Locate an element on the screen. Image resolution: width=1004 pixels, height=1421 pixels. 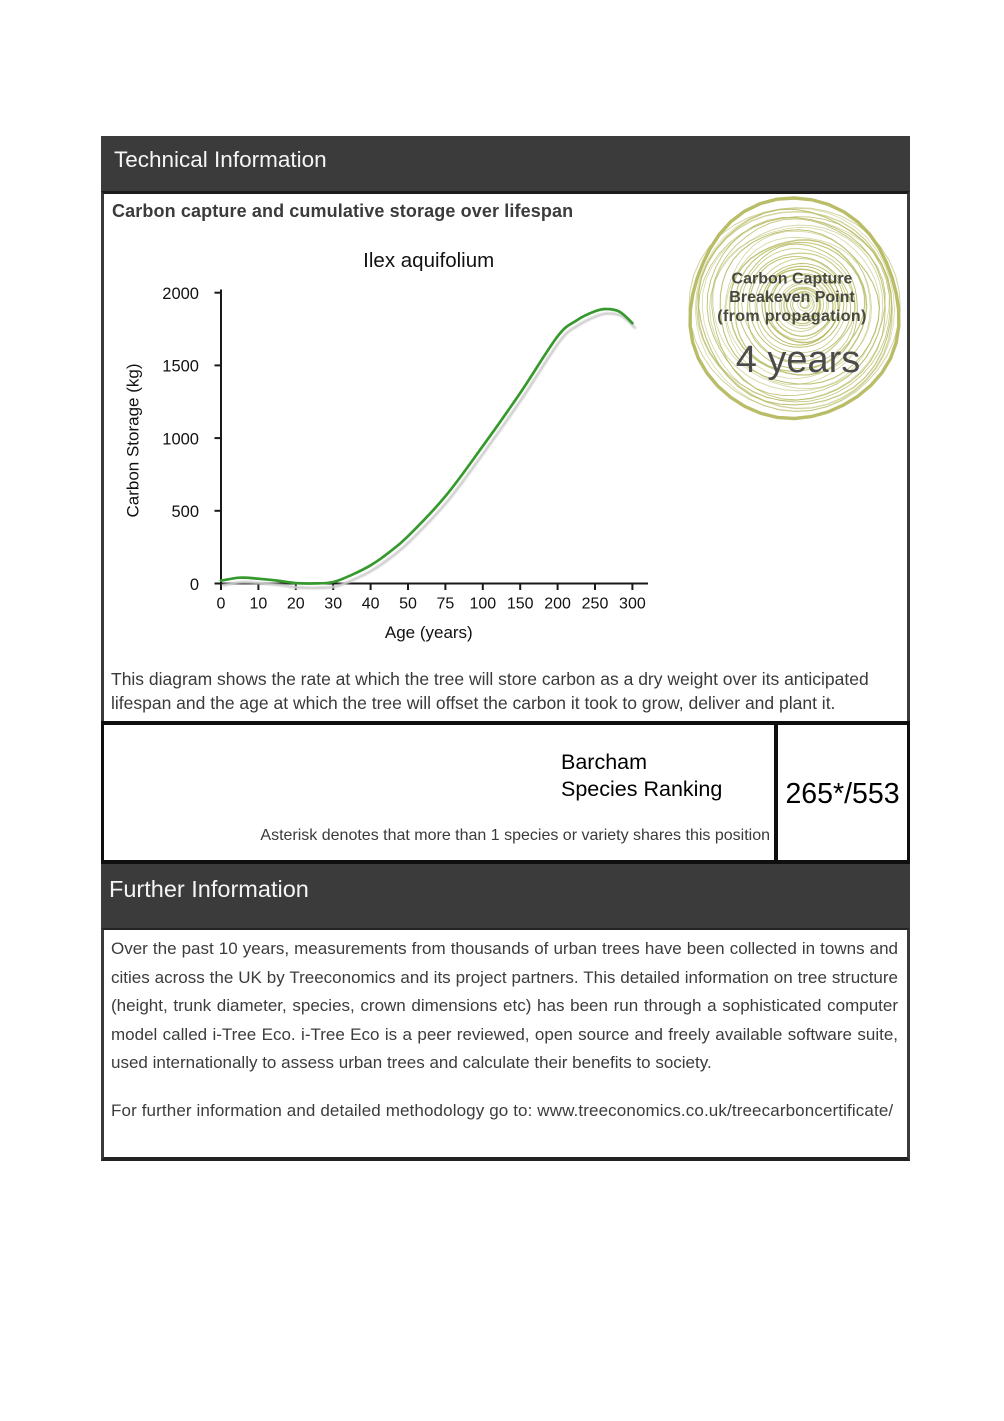
svg-text: 4 years is located at coordinates (798, 360).